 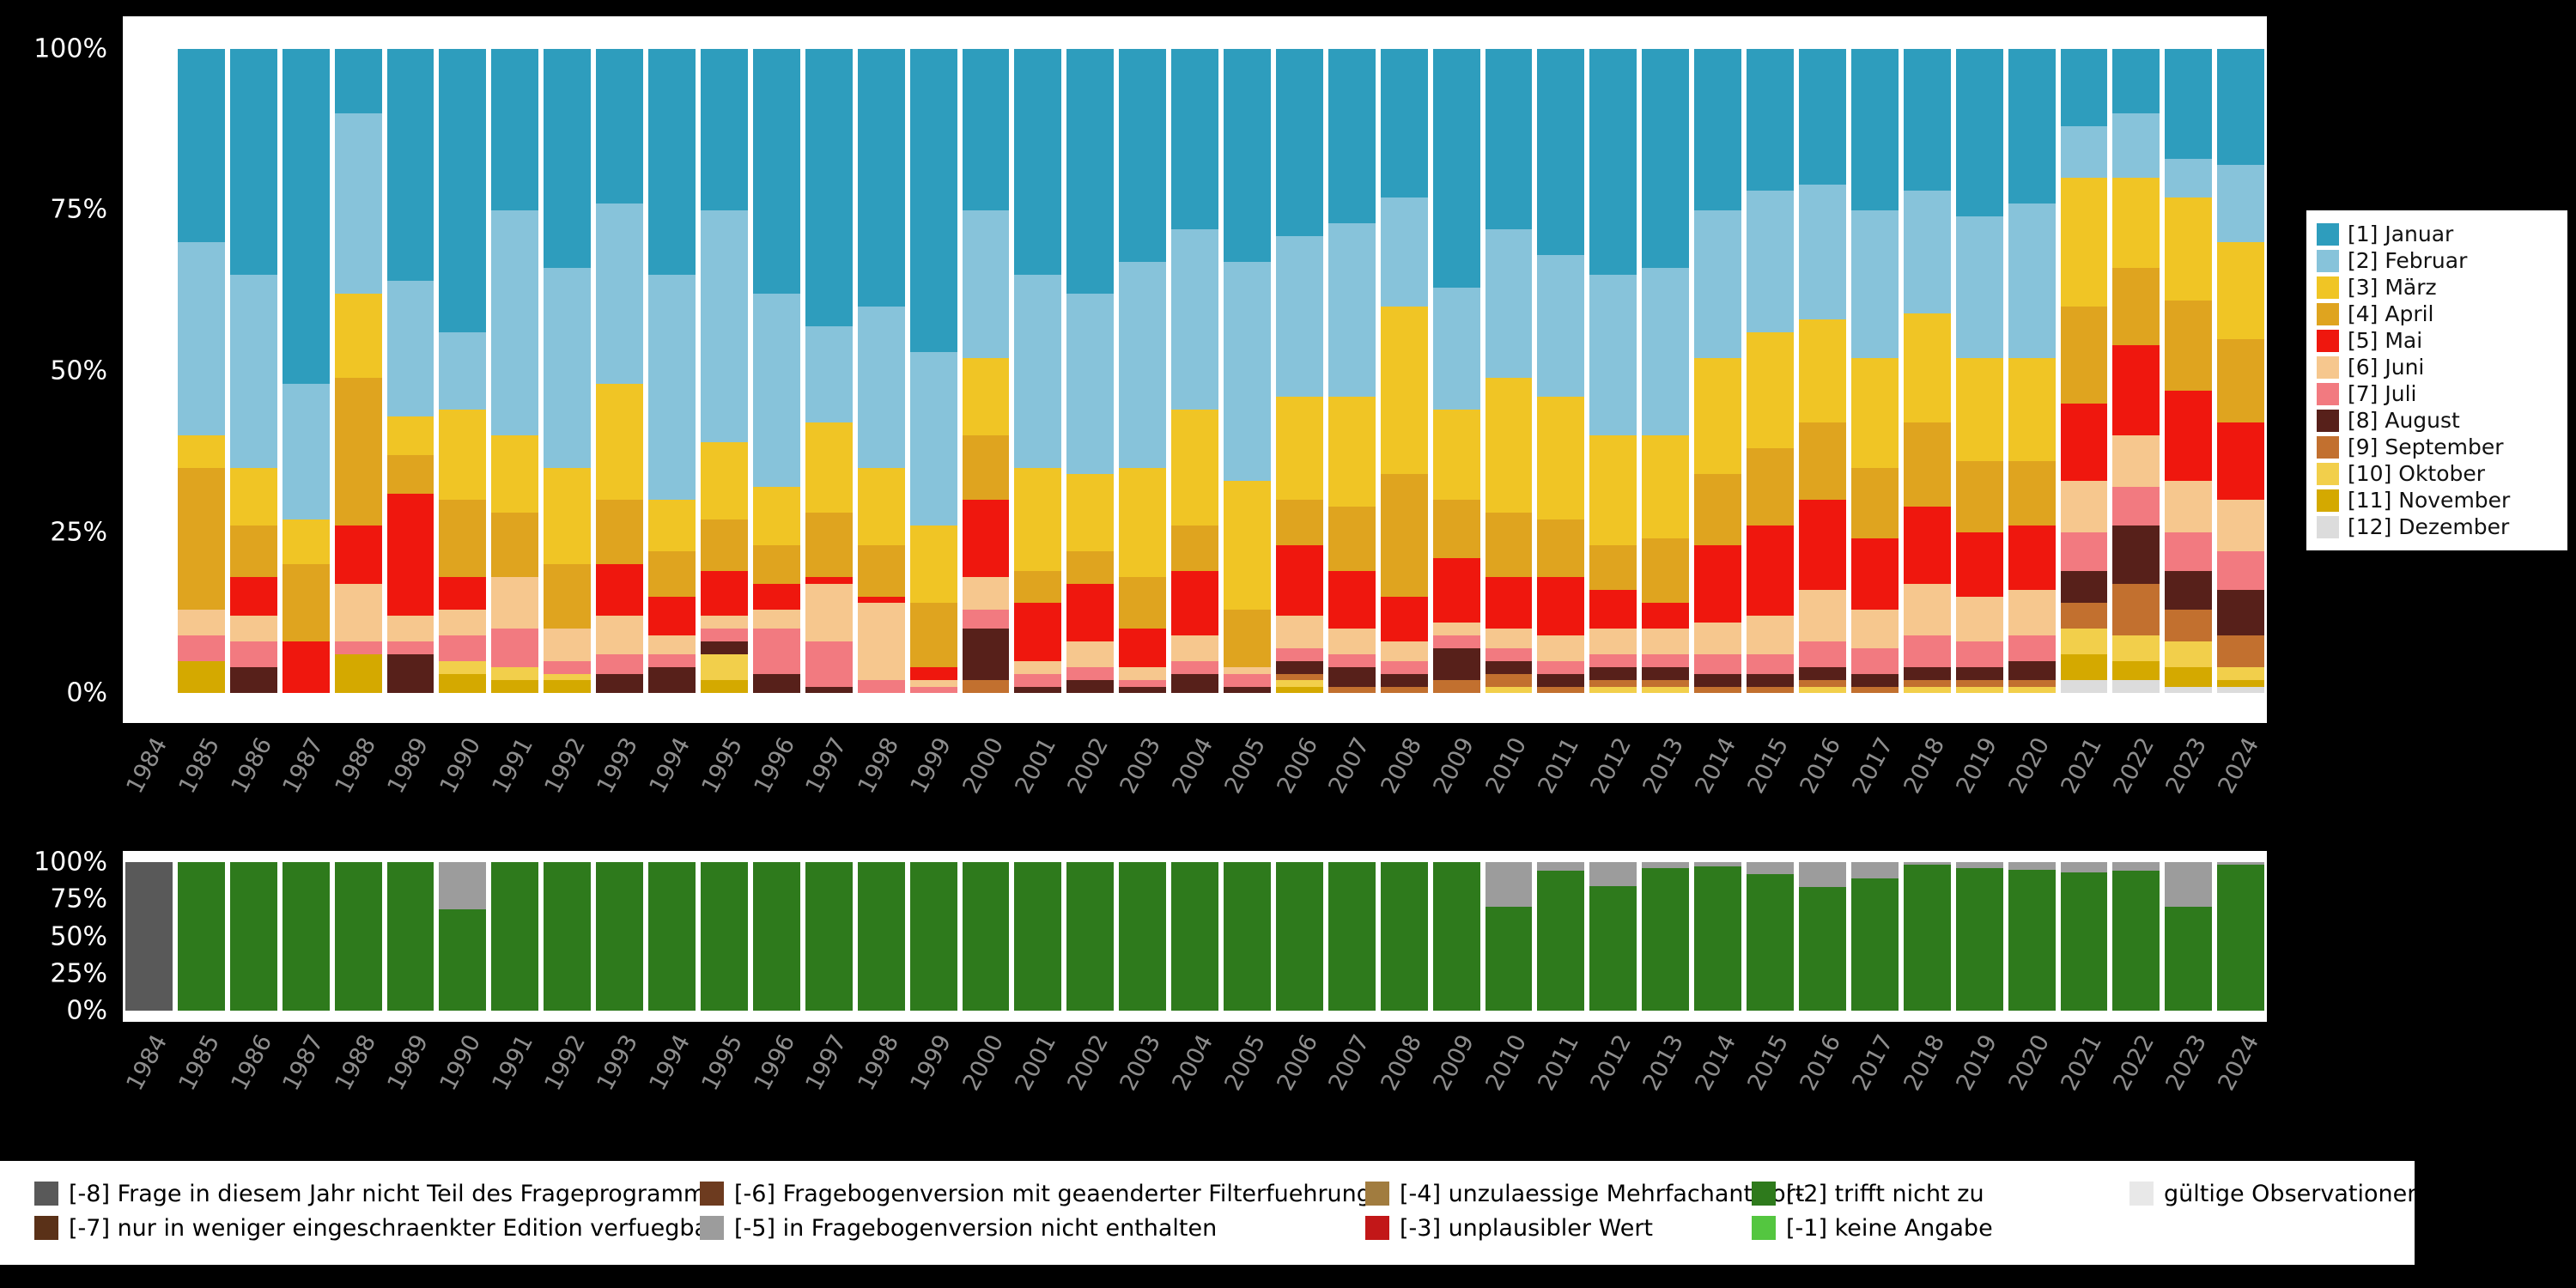 I want to click on stacked-bar-1989, so click(x=410, y=936).